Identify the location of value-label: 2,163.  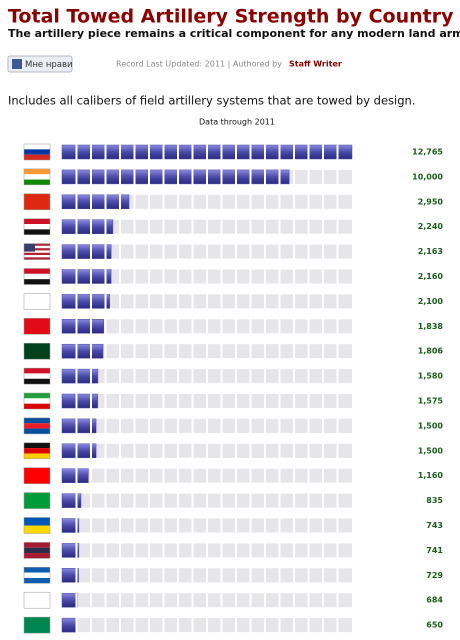
(430, 251).